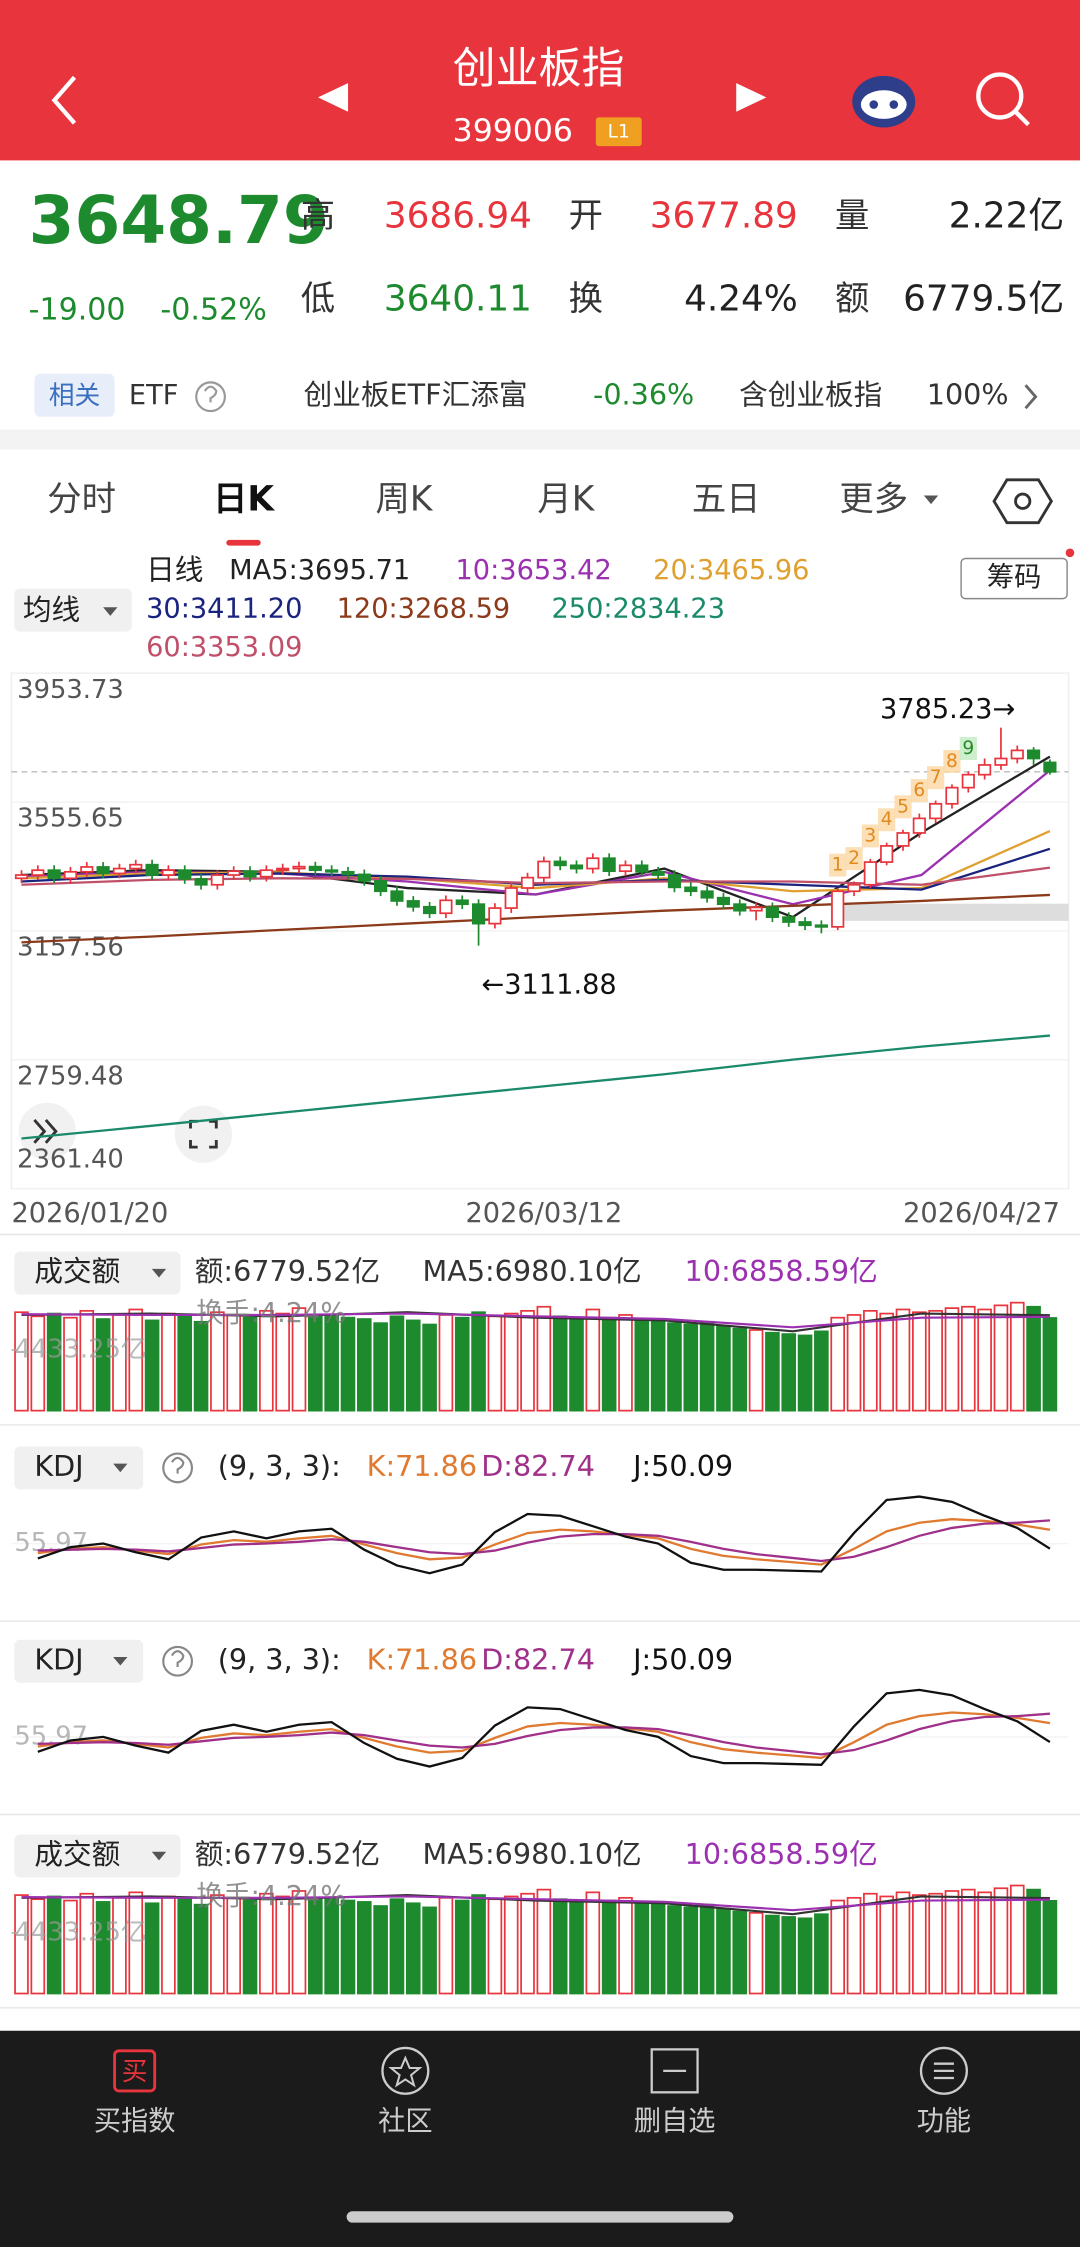 The image size is (1080, 2247). Describe the element at coordinates (532, 1271) in the screenshot. I see `vol-ma-legend: MA5:6980.10亿` at that location.